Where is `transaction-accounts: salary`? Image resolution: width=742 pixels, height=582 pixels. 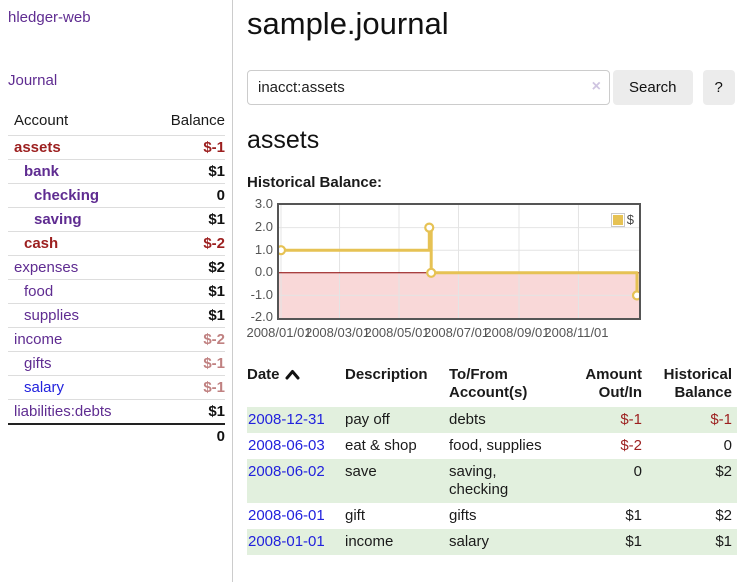 transaction-accounts: salary is located at coordinates (469, 542).